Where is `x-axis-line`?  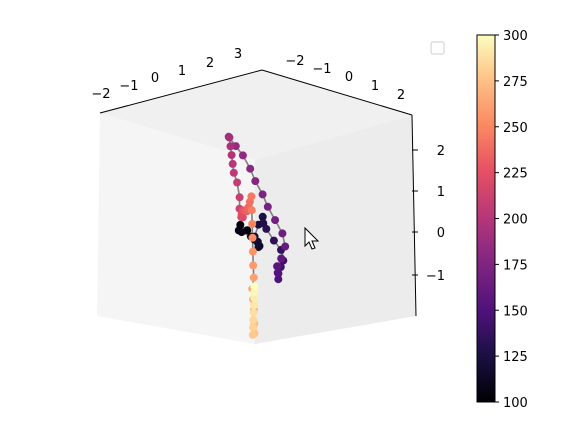 x-axis-line is located at coordinates (181, 91).